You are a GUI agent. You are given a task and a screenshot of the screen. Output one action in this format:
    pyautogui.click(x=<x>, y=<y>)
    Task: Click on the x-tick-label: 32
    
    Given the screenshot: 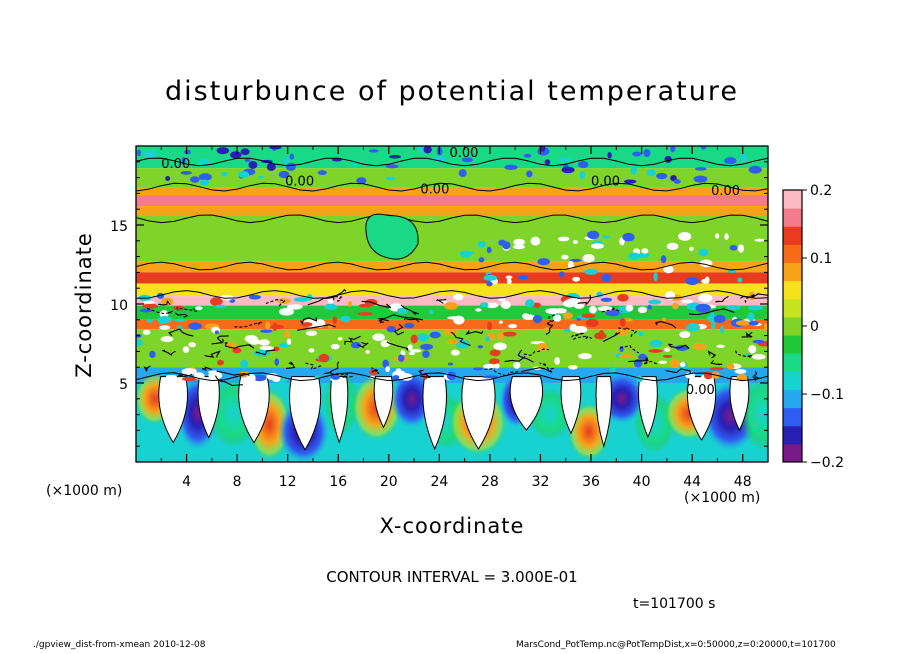 What is the action you would take?
    pyautogui.click(x=541, y=482)
    